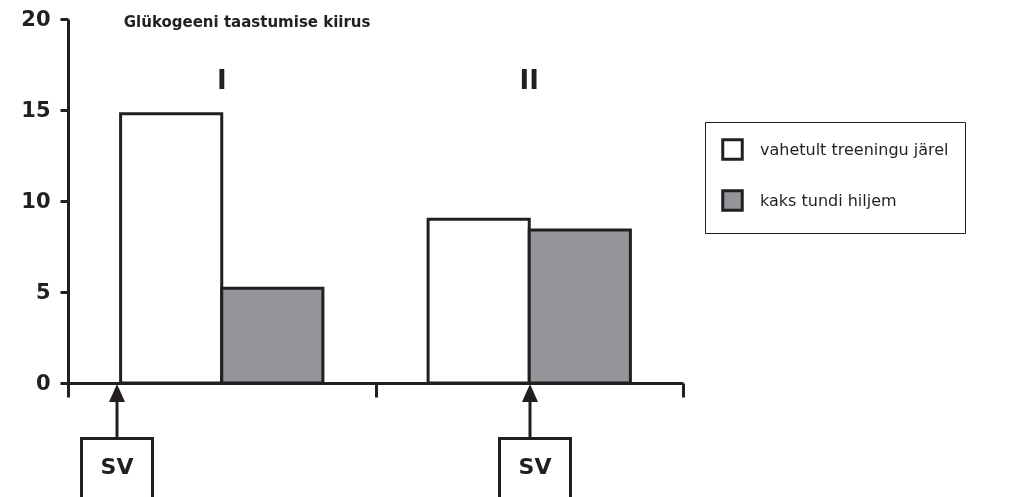 The width and height of the screenshot is (1022, 497). I want to click on y-tick-label: 0, so click(43, 382).